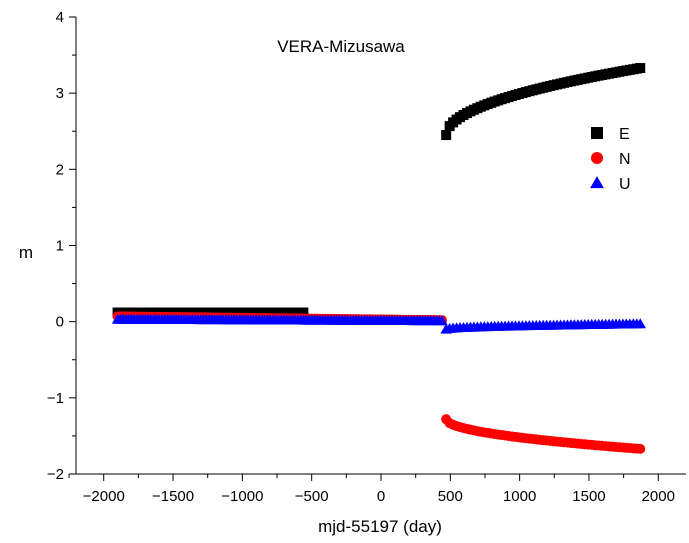 The height and width of the screenshot is (543, 689). I want to click on legend: ENU, so click(610, 159).